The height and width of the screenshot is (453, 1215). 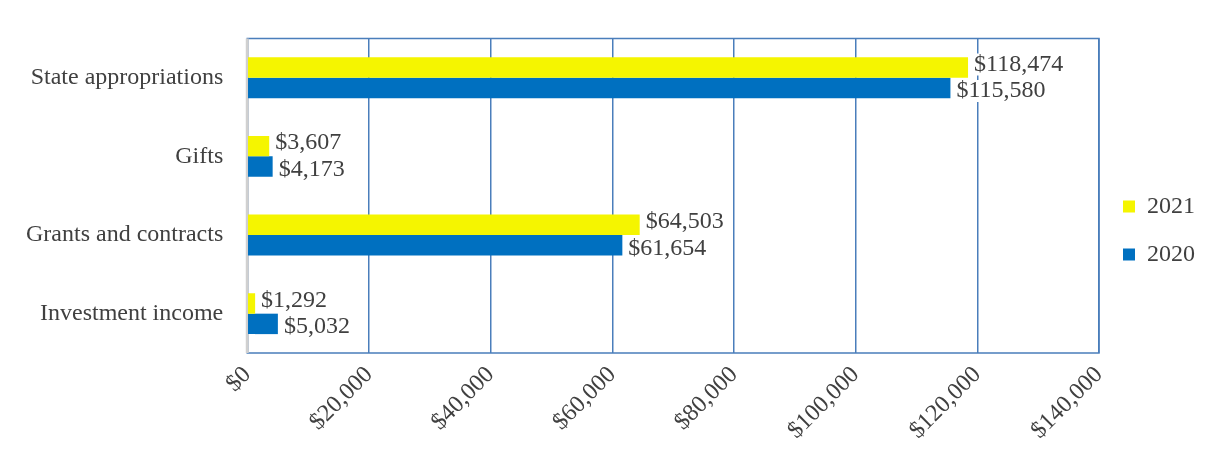 I want to click on data-label: $115,580, so click(x=1001, y=89).